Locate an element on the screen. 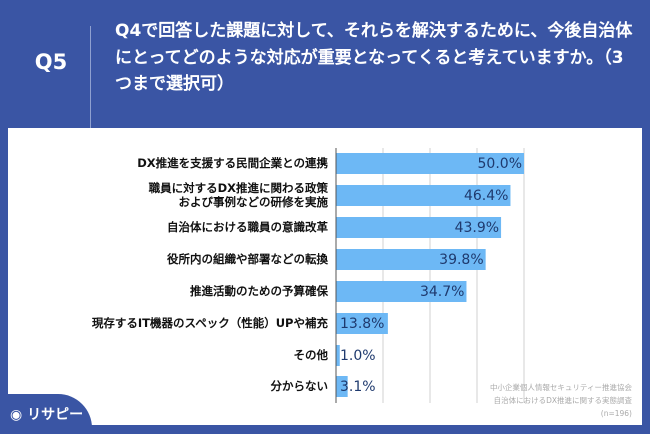  category-label: その他 is located at coordinates (311, 355).